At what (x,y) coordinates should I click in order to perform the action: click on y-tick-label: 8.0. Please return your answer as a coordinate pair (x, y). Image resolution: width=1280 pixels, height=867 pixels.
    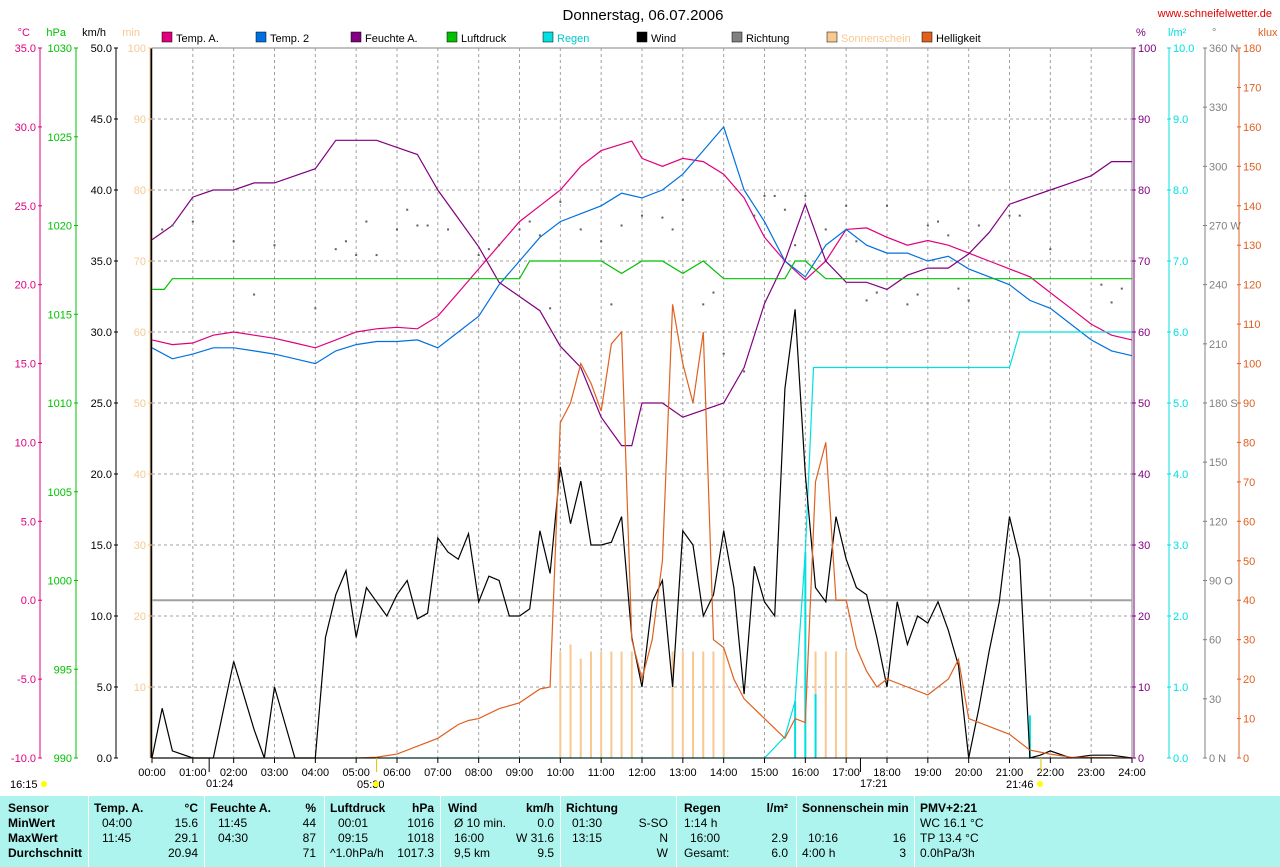
    Looking at the image, I should click on (1180, 191).